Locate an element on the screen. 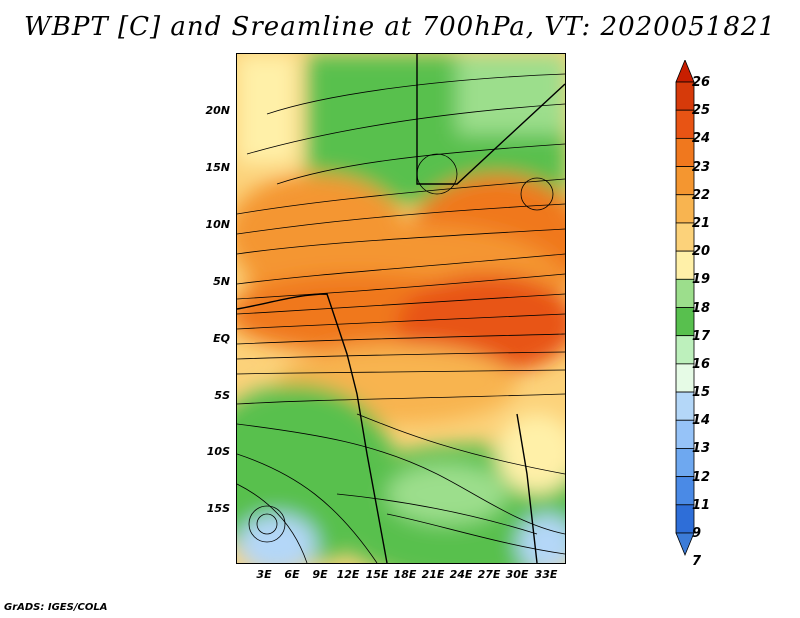 This screenshot has width=800, height=618. lat-label-10n: 10N is located at coordinates (217, 224).